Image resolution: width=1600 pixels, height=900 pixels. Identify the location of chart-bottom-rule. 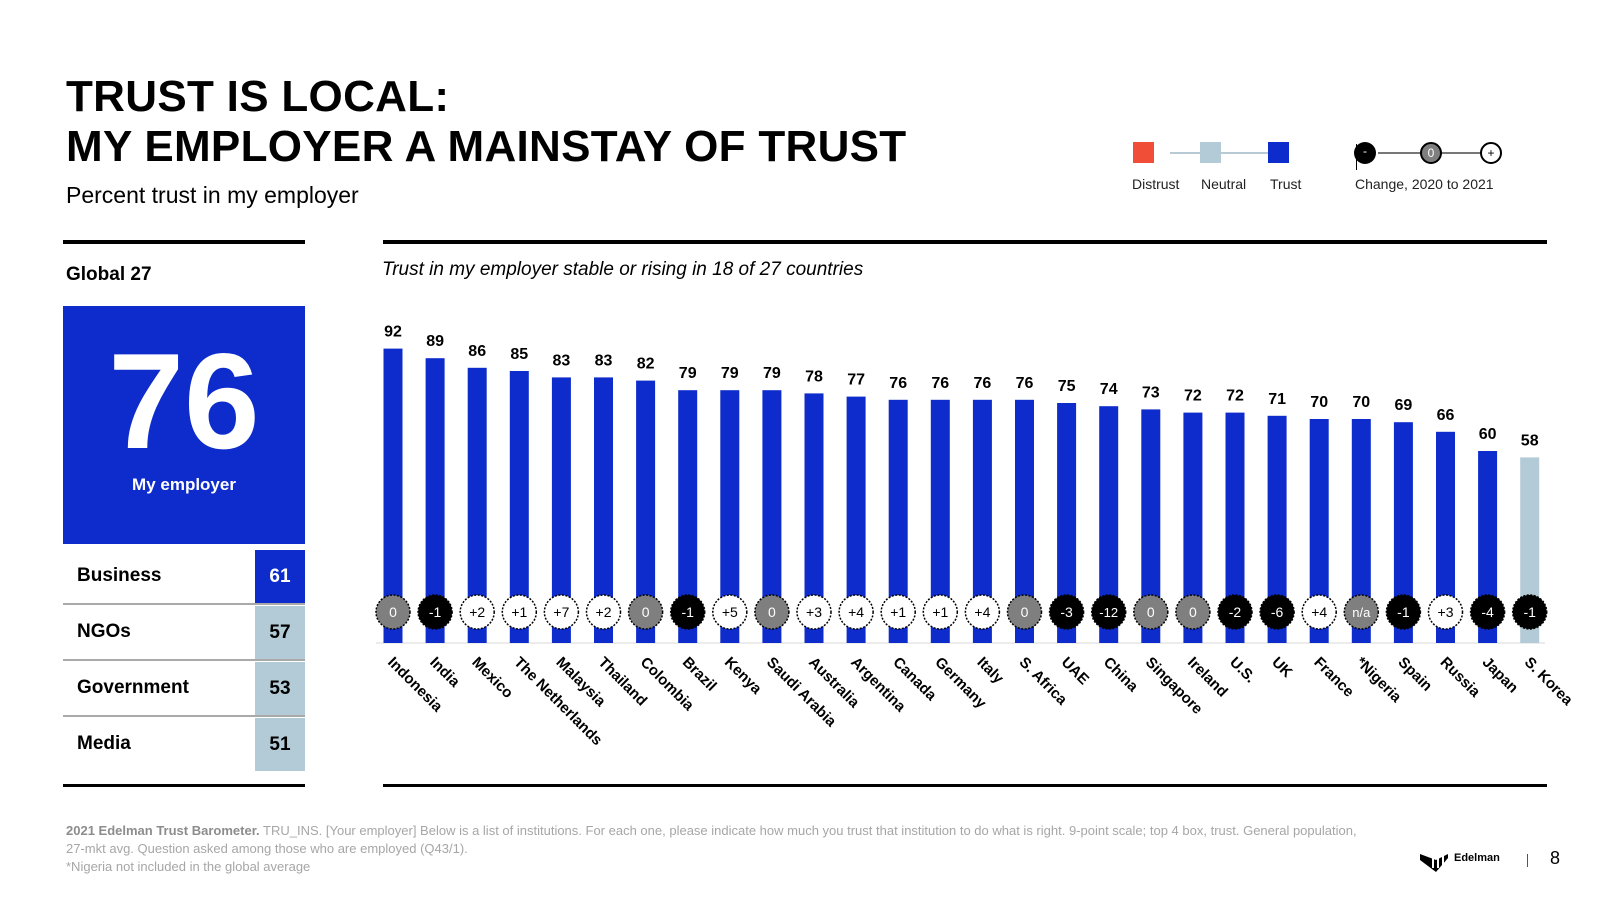
(965, 785).